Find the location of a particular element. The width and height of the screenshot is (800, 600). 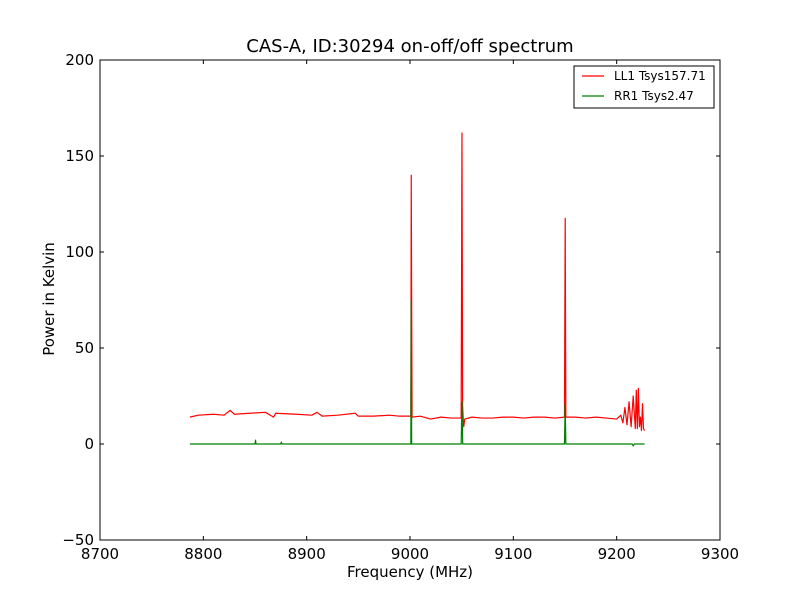

x-tick-label: 9300 is located at coordinates (720, 554).